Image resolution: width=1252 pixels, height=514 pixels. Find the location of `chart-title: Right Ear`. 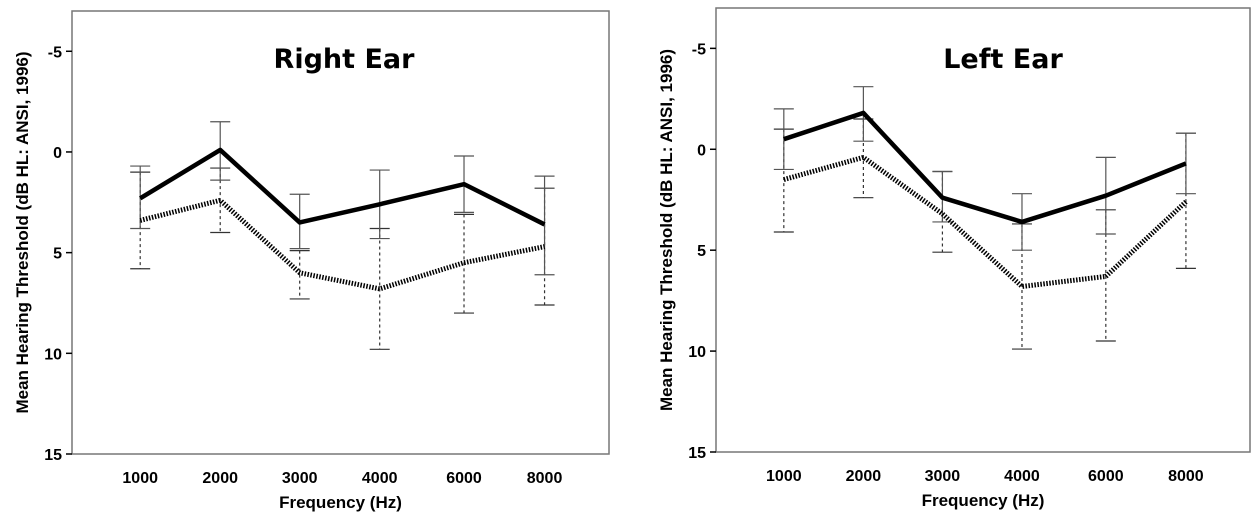

chart-title: Right Ear is located at coordinates (345, 59).